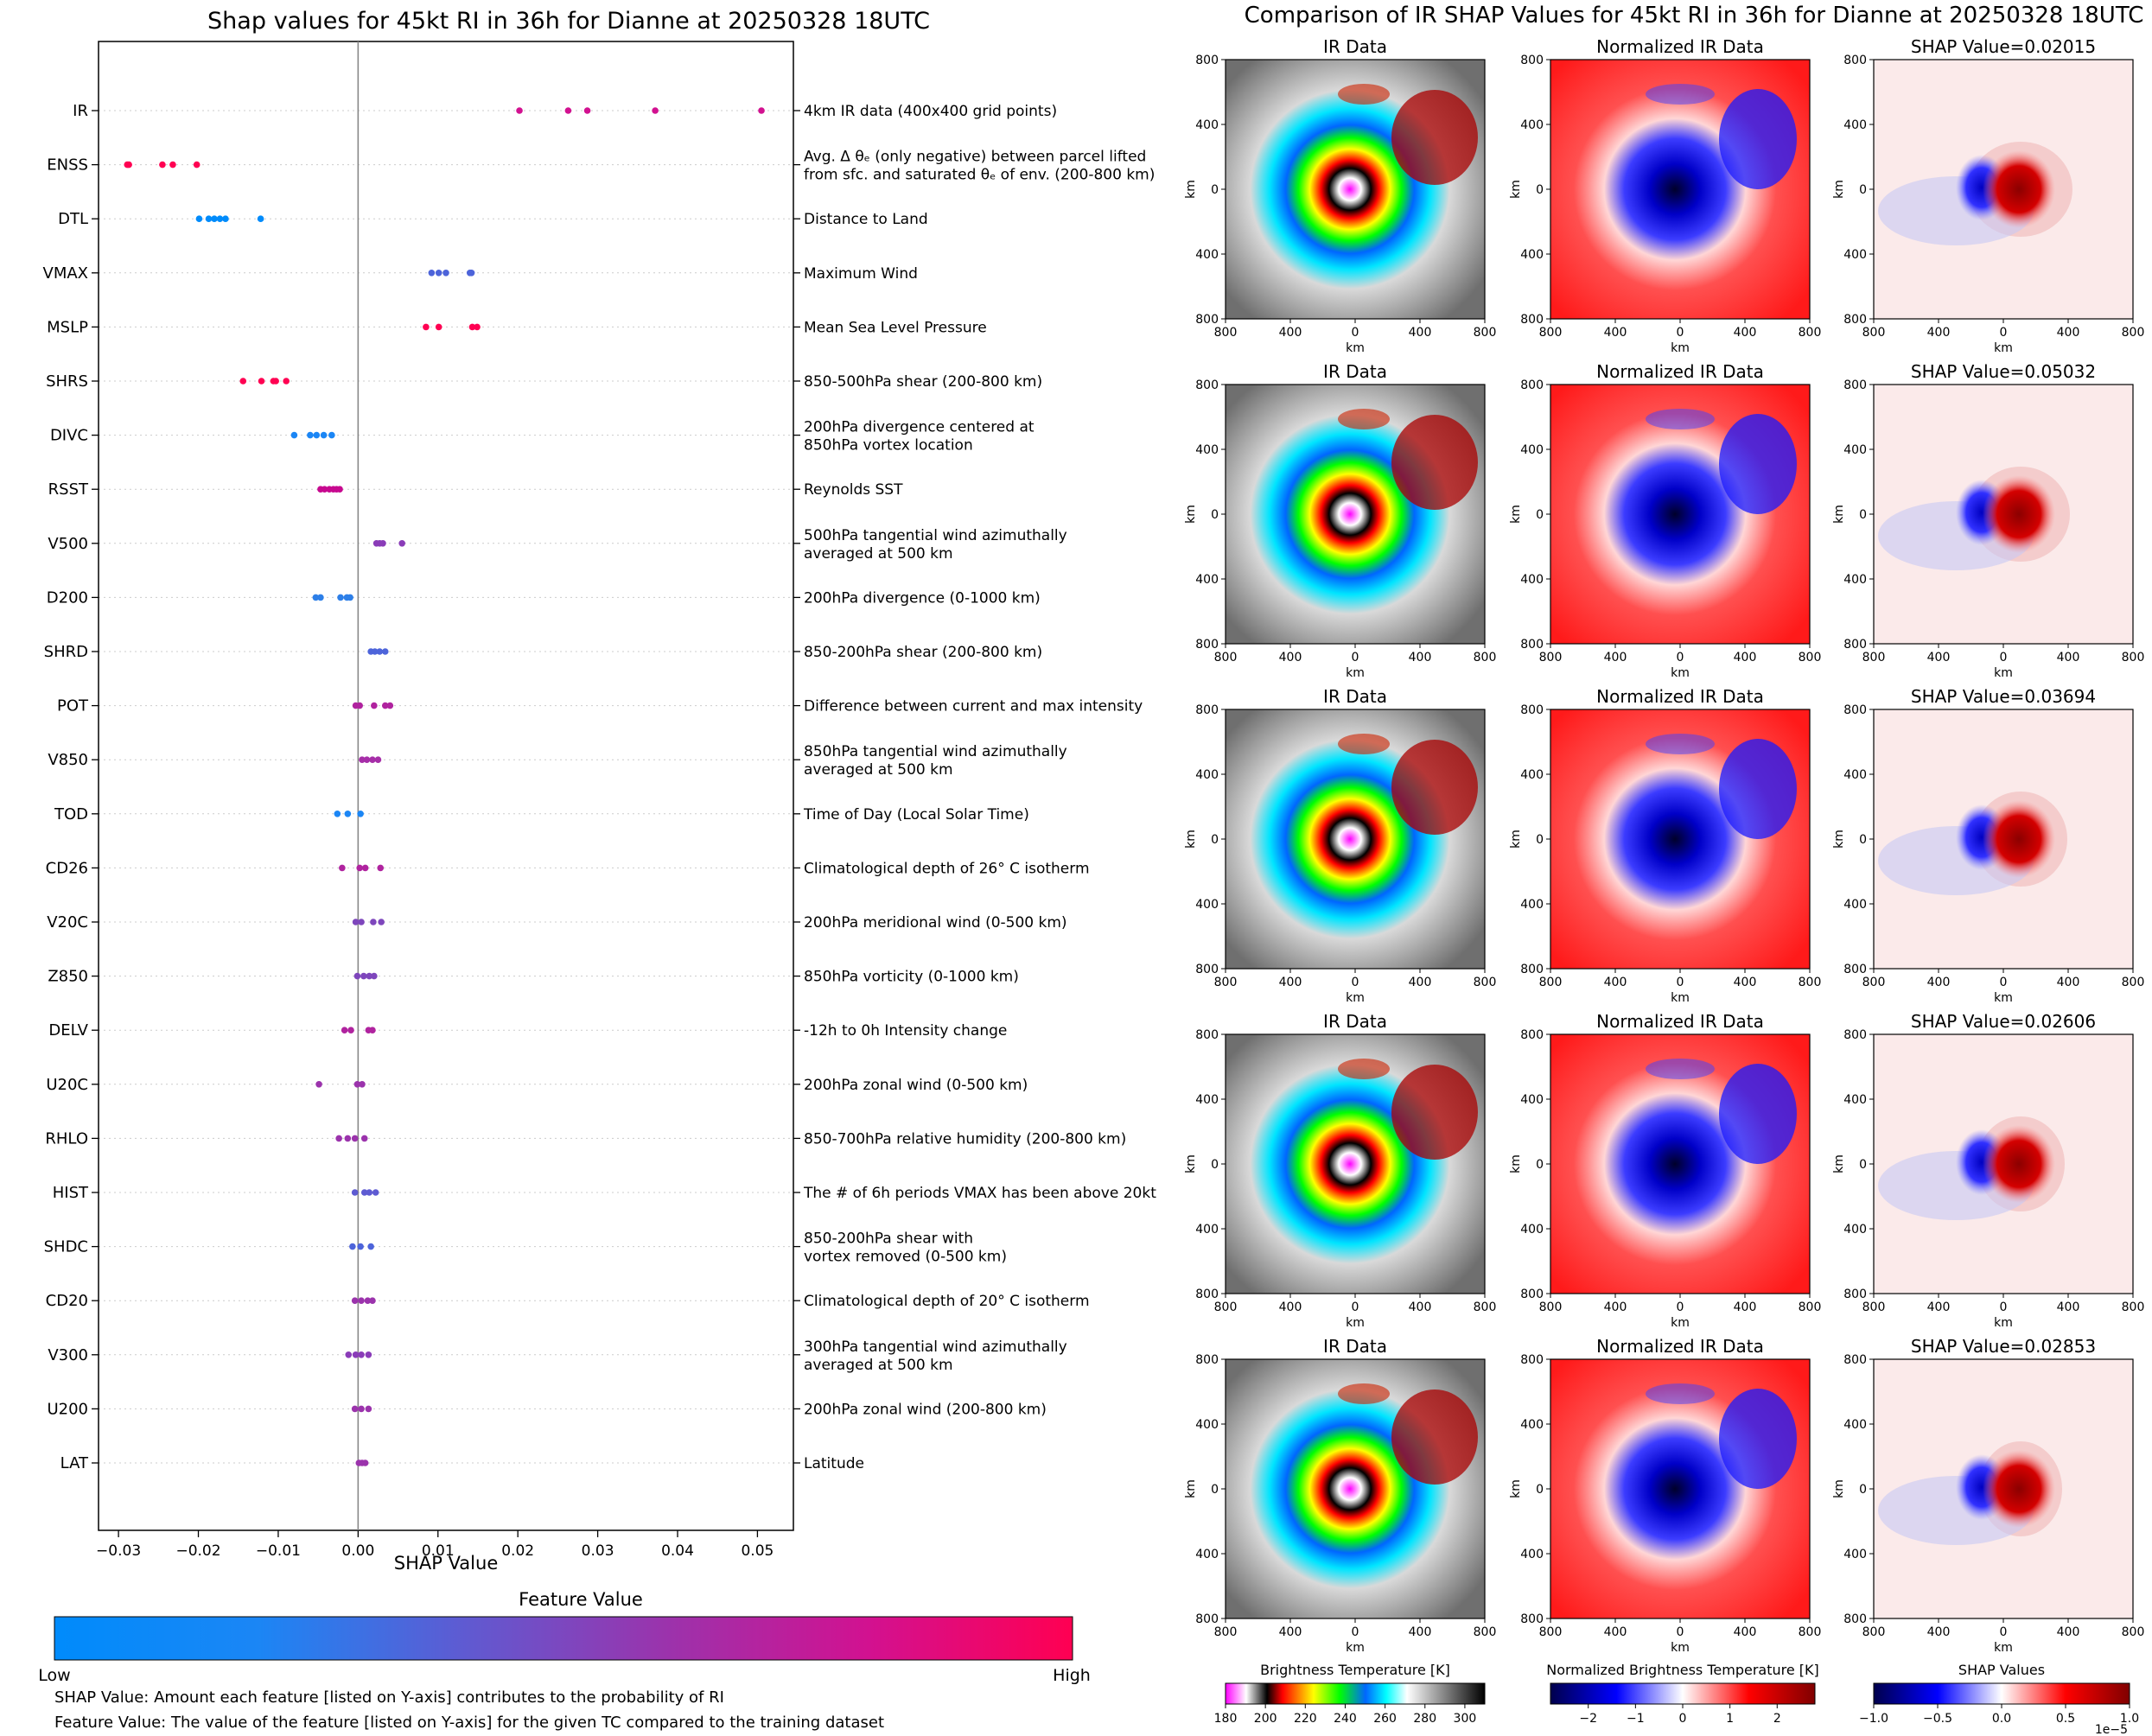 The image size is (2152, 1736). Describe the element at coordinates (119, 1551) in the screenshot. I see `x-tick-label: −0.03` at that location.